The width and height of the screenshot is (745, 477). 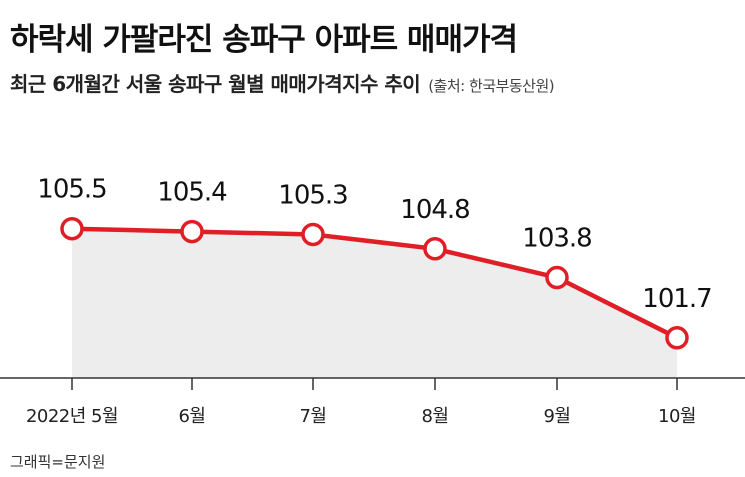 What do you see at coordinates (72, 416) in the screenshot?
I see `x-tick-label: 2022년 5월` at bounding box center [72, 416].